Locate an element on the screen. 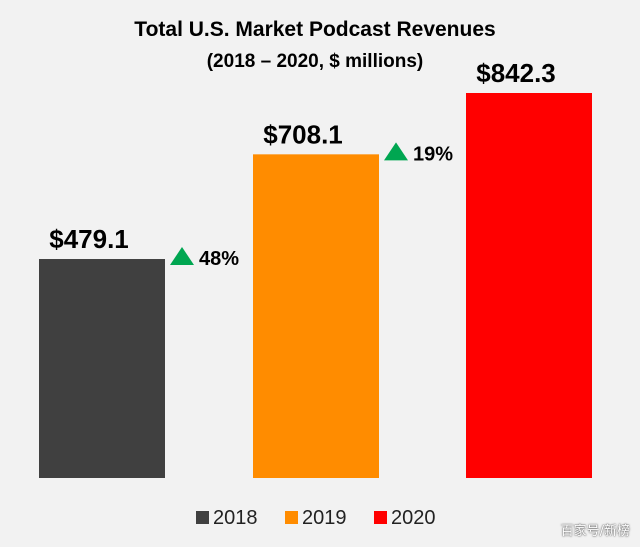 The height and width of the screenshot is (547, 640). growth-label-0: 48% is located at coordinates (219, 259).